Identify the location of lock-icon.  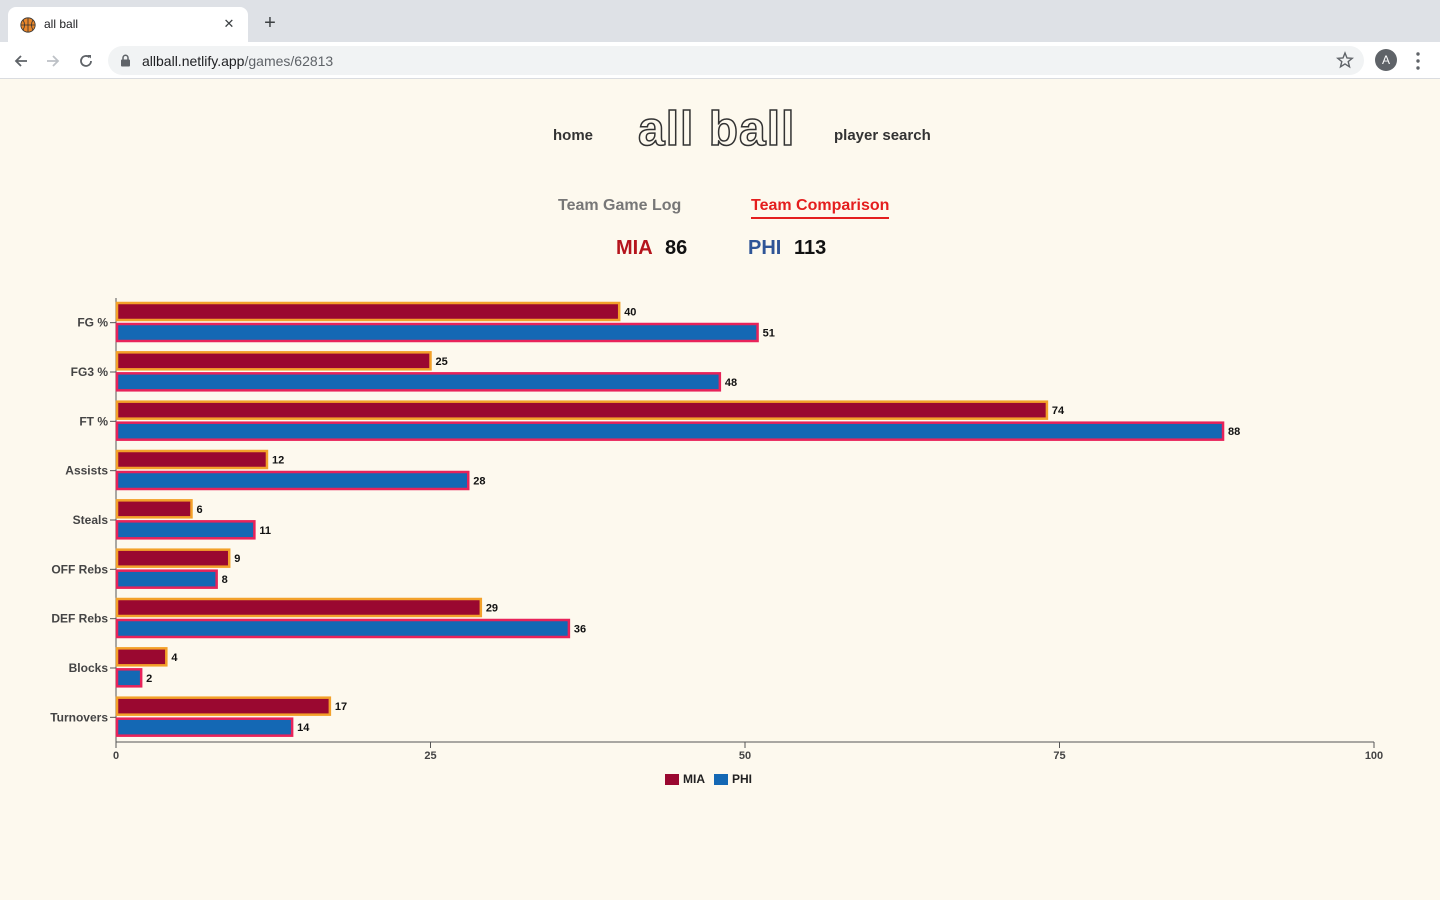
(125, 60).